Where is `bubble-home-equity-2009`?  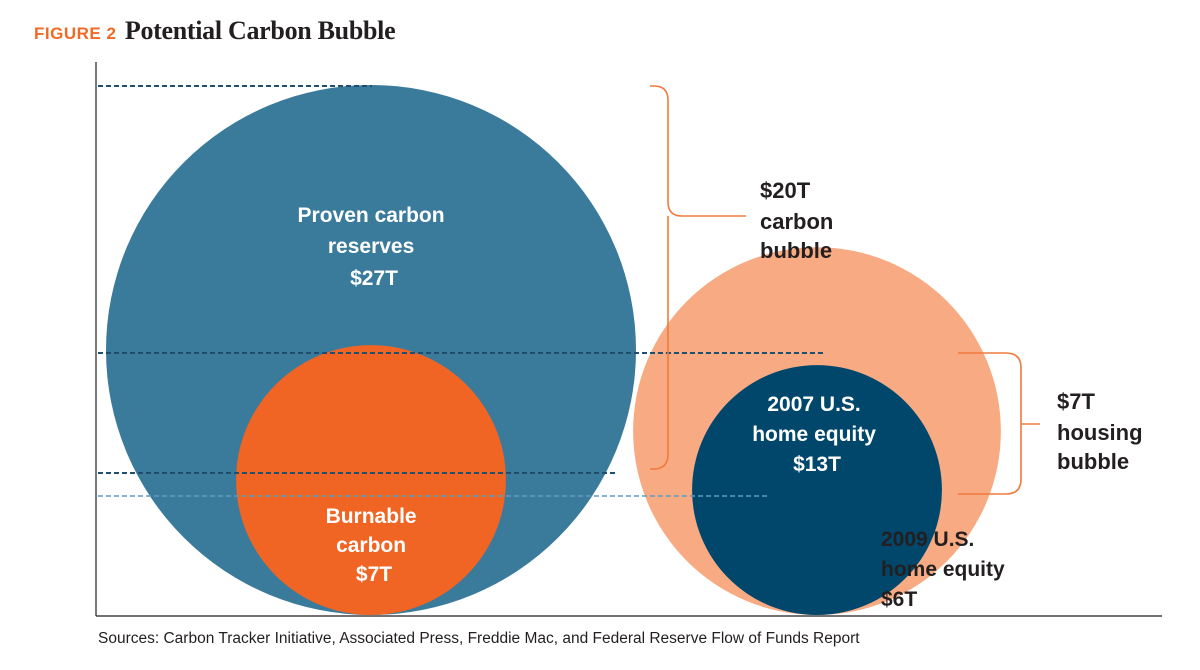 bubble-home-equity-2009 is located at coordinates (817, 490).